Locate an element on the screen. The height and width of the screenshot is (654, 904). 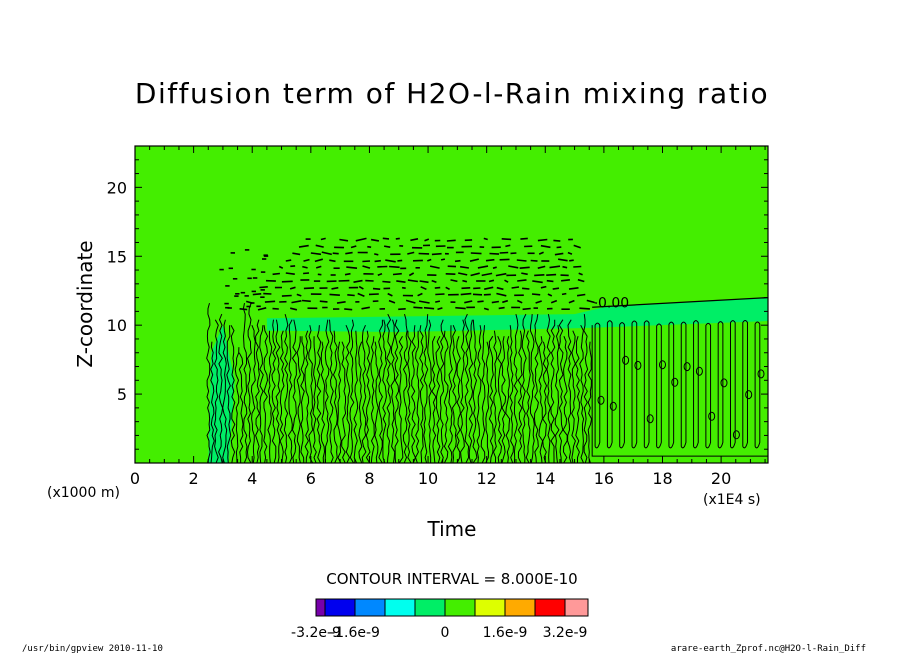
colorbar-label: 1.6e-9 is located at coordinates (505, 633).